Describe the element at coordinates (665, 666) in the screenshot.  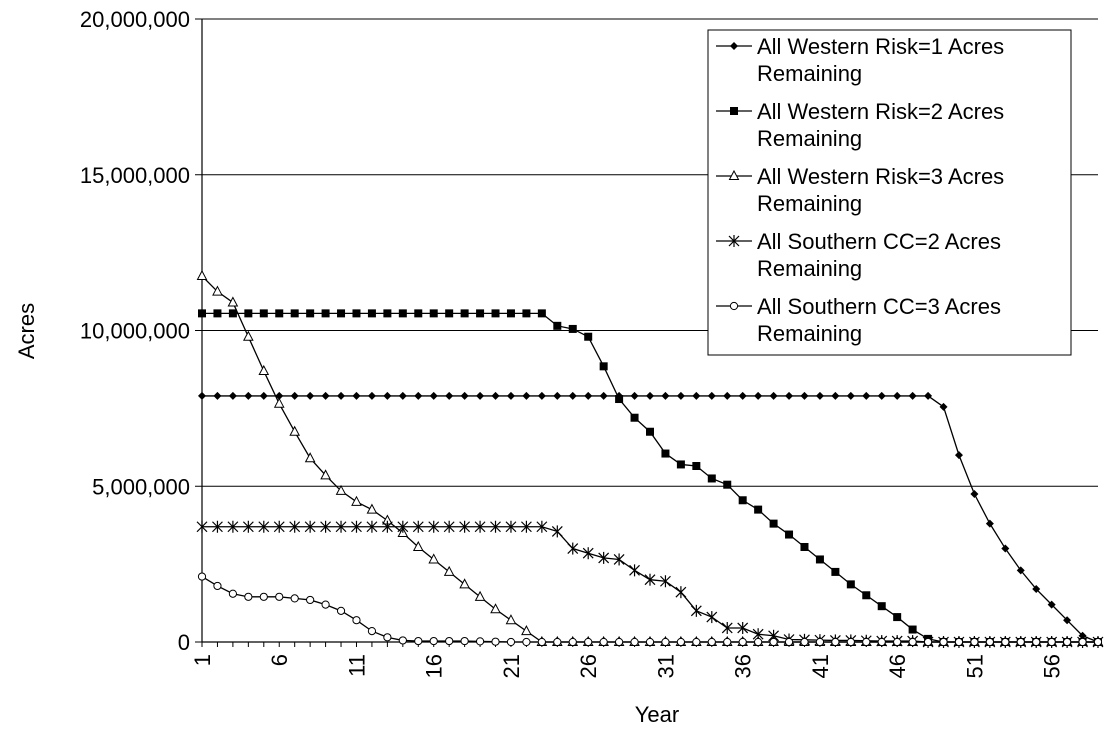
I see `x-tick-label: 31` at that location.